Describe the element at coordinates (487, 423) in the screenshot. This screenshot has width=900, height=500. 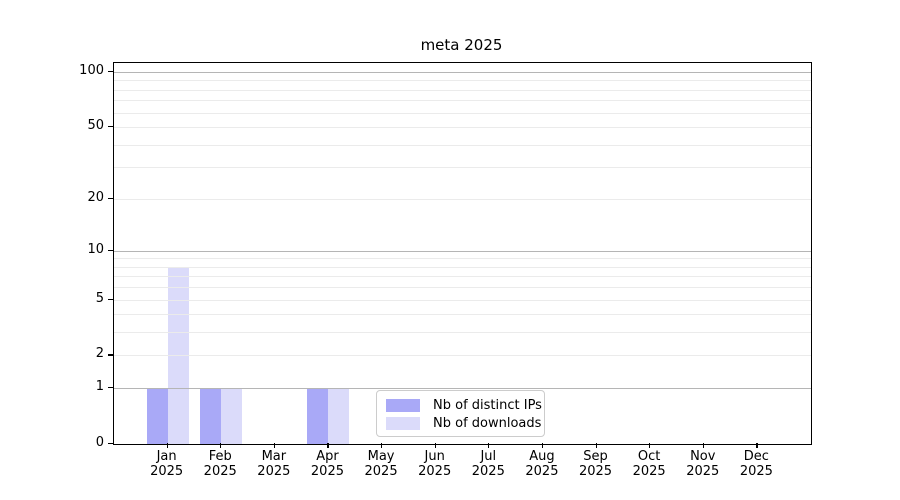
I see `legend-label-downloads: Nb of downloads` at that location.